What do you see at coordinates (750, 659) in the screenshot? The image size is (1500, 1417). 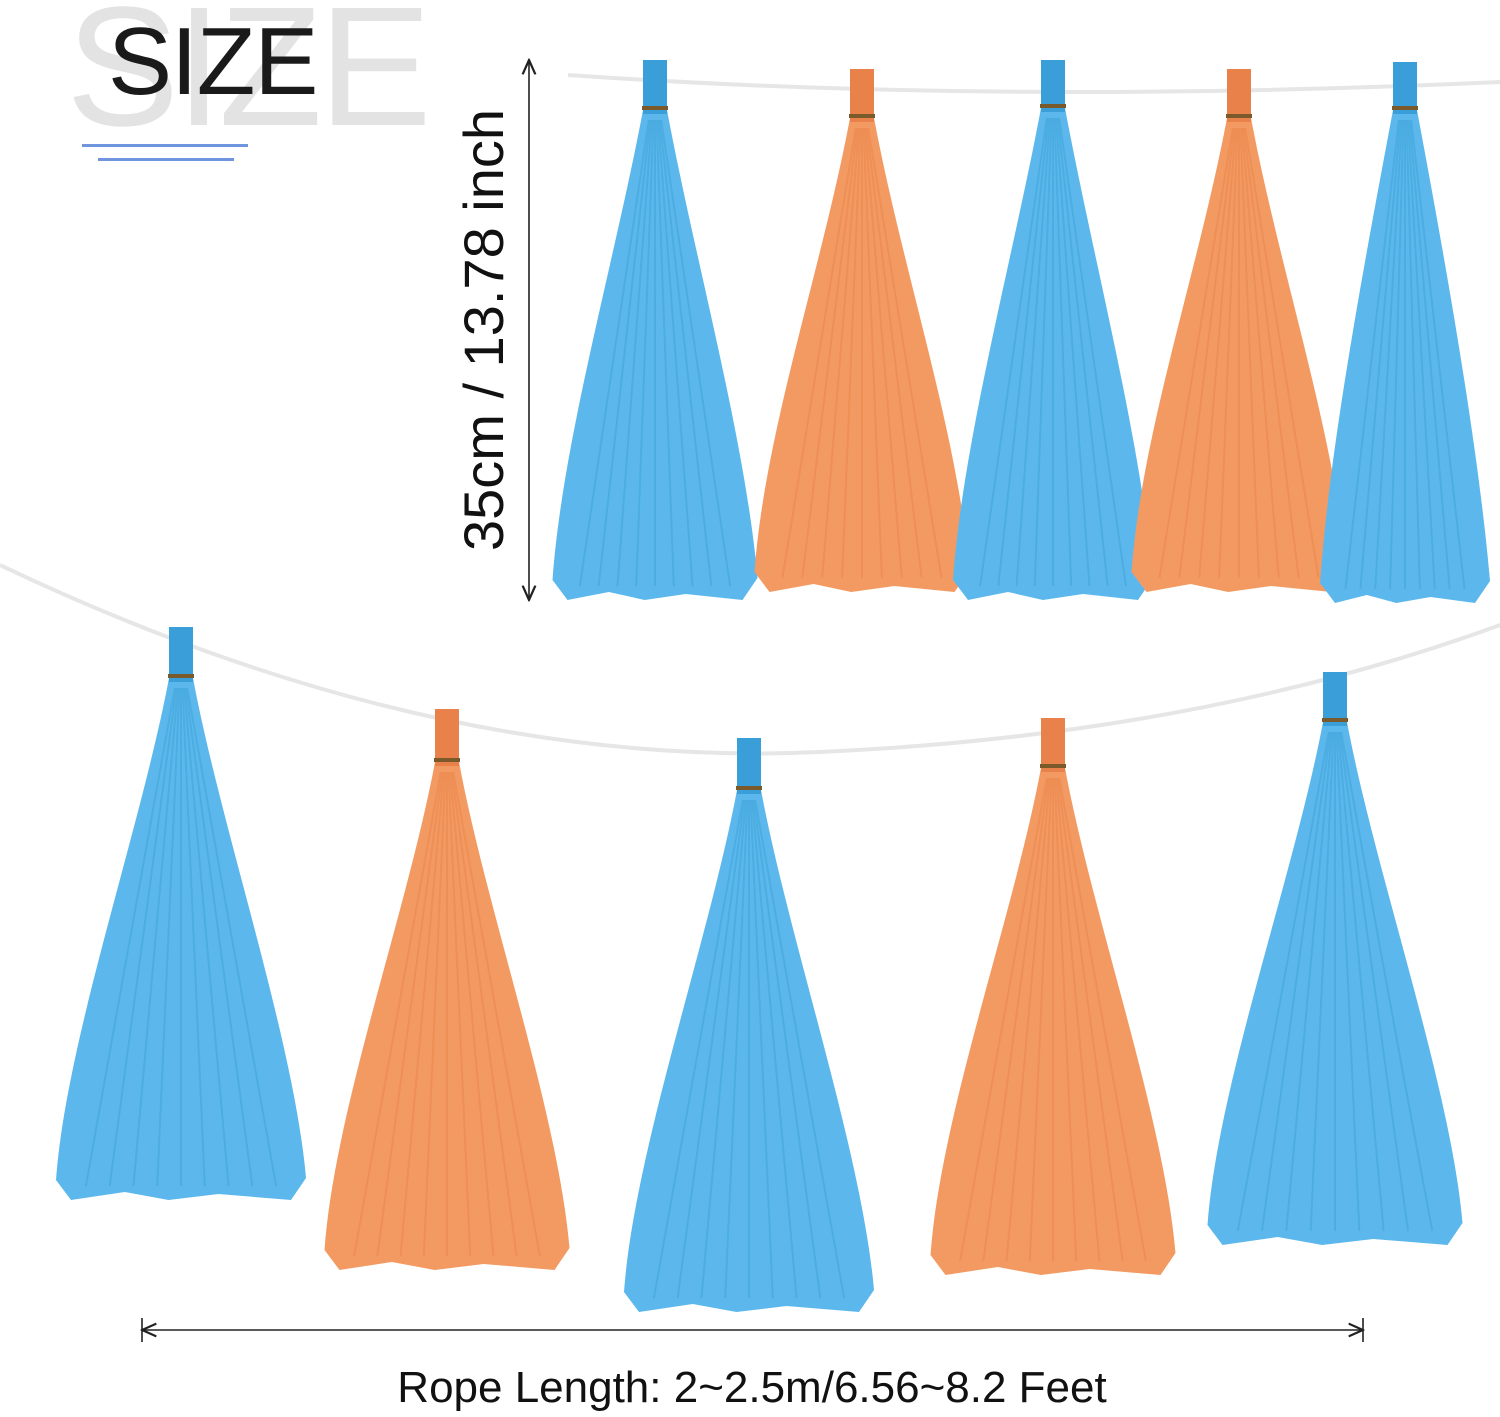 I see `bottom-garland-string` at bounding box center [750, 659].